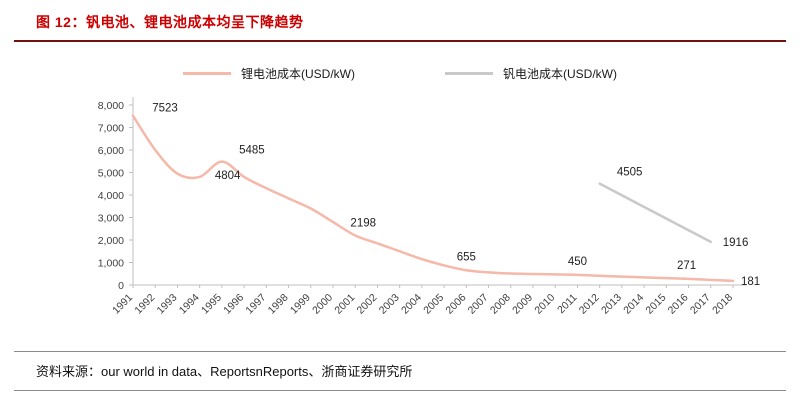 This screenshot has width=800, height=410. I want to click on svg-text: 0, so click(121, 286).